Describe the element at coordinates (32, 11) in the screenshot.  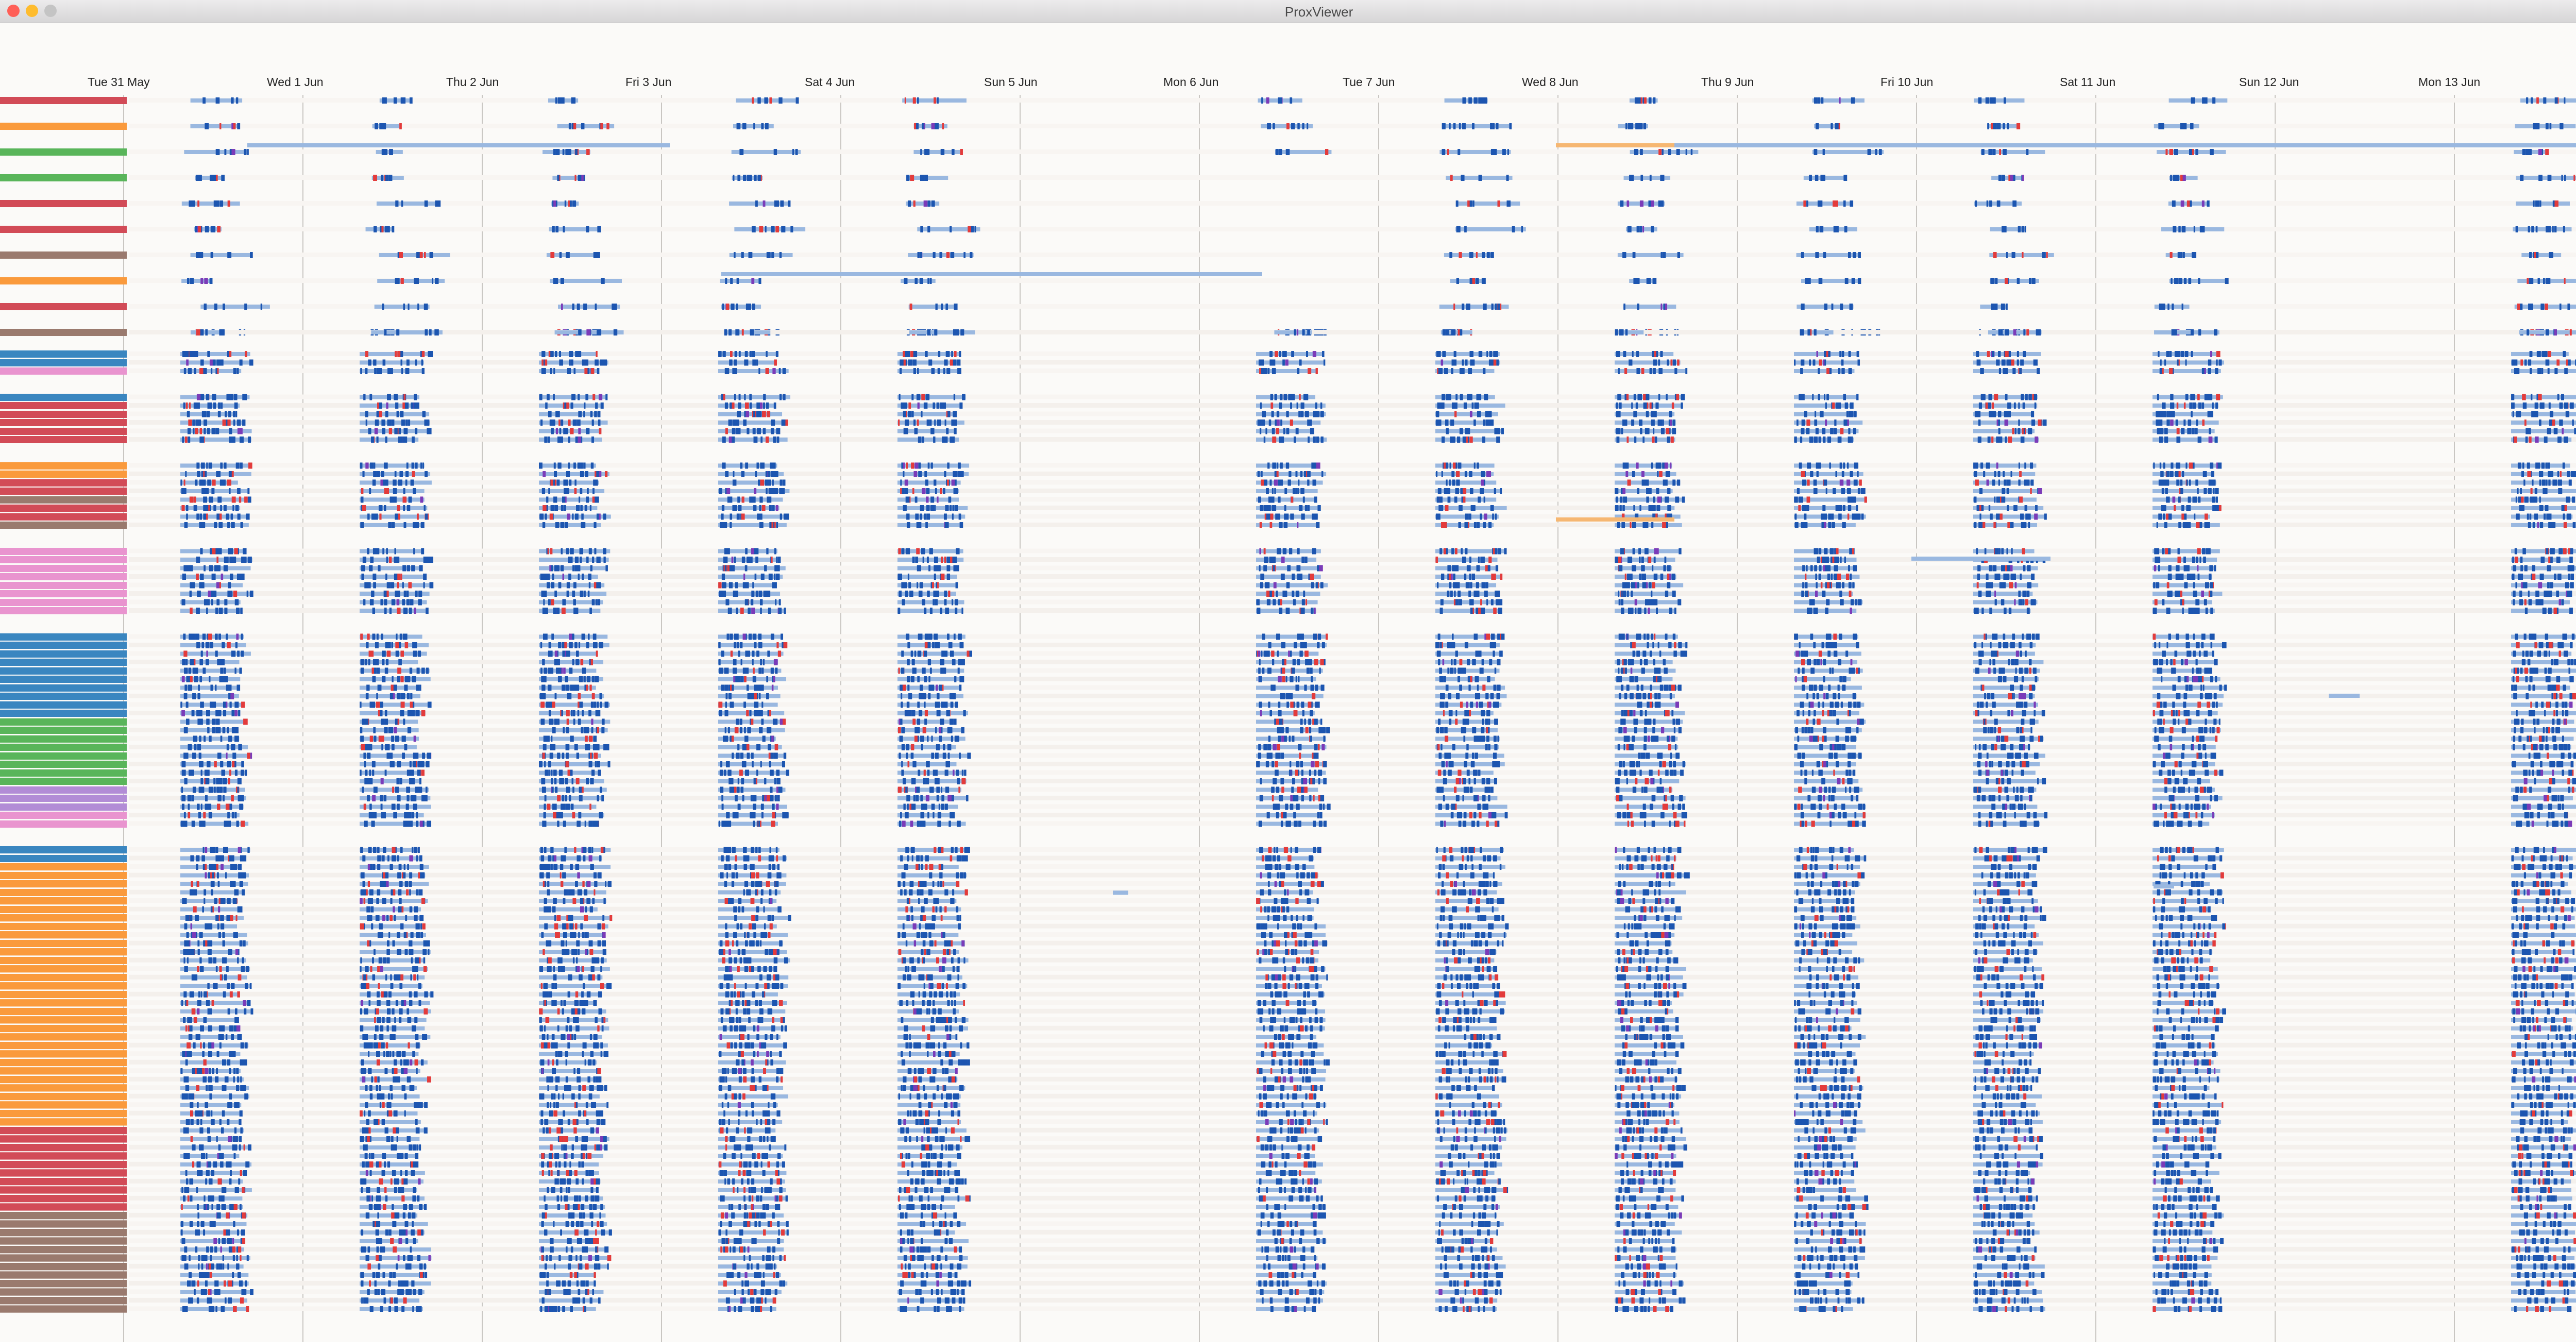
I see `minimize-window-button` at that location.